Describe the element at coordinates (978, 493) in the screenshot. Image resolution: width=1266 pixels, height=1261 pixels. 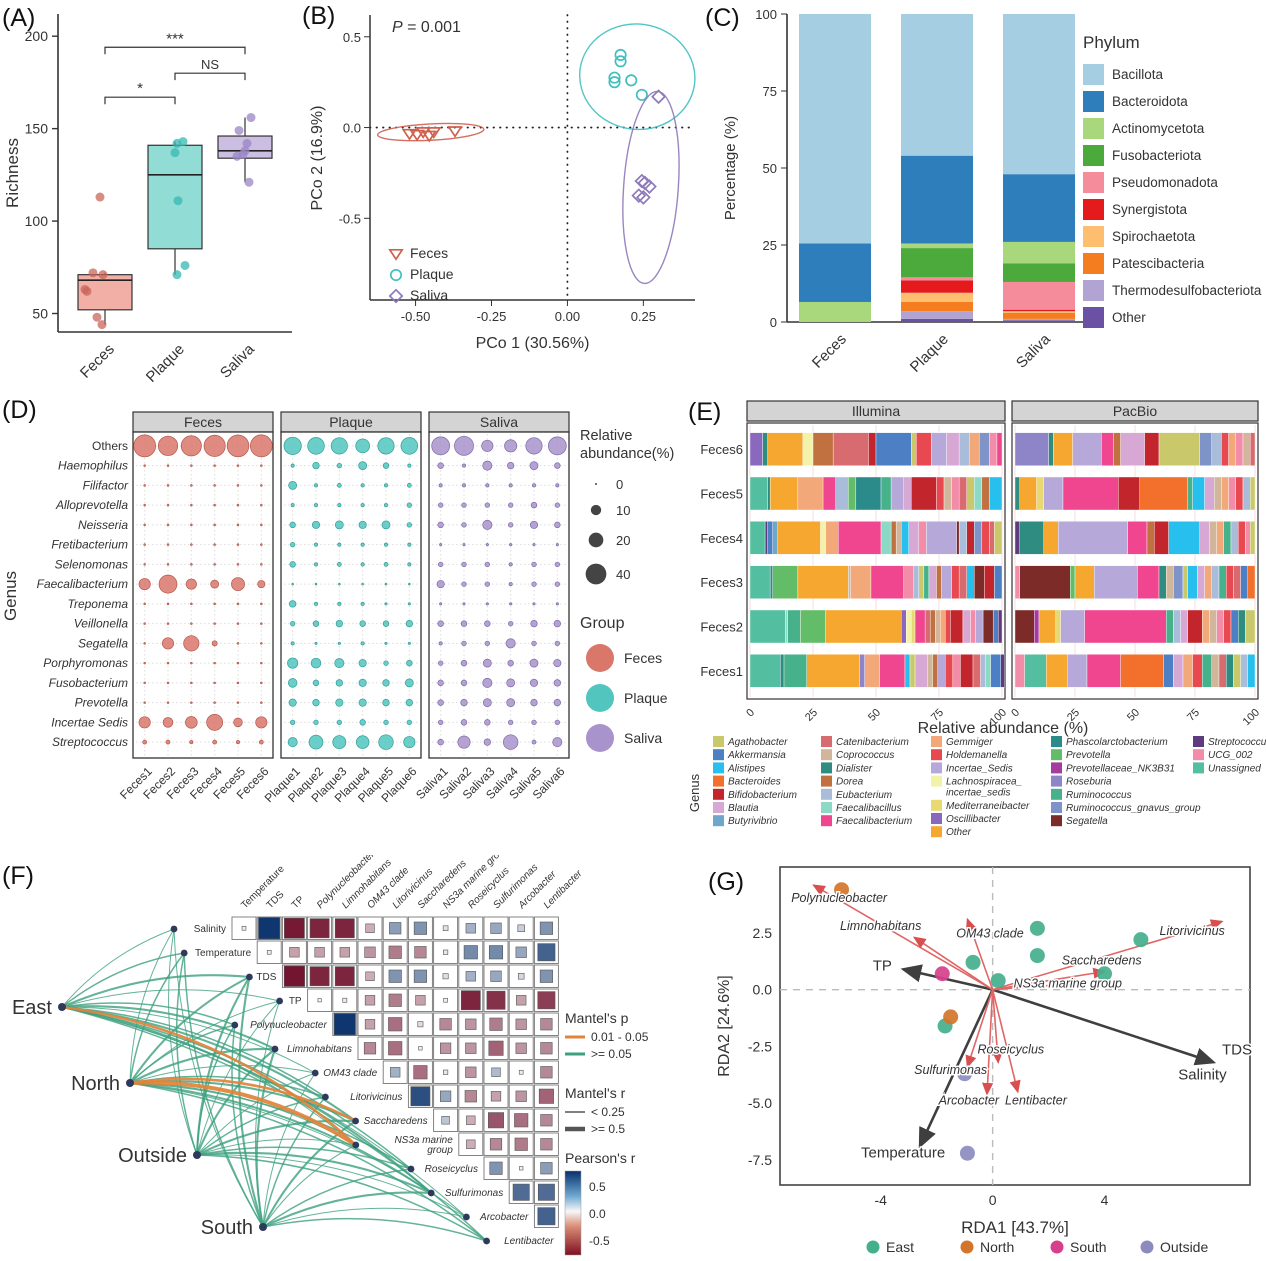
I see `e-segment-Faecalibacillus` at that location.